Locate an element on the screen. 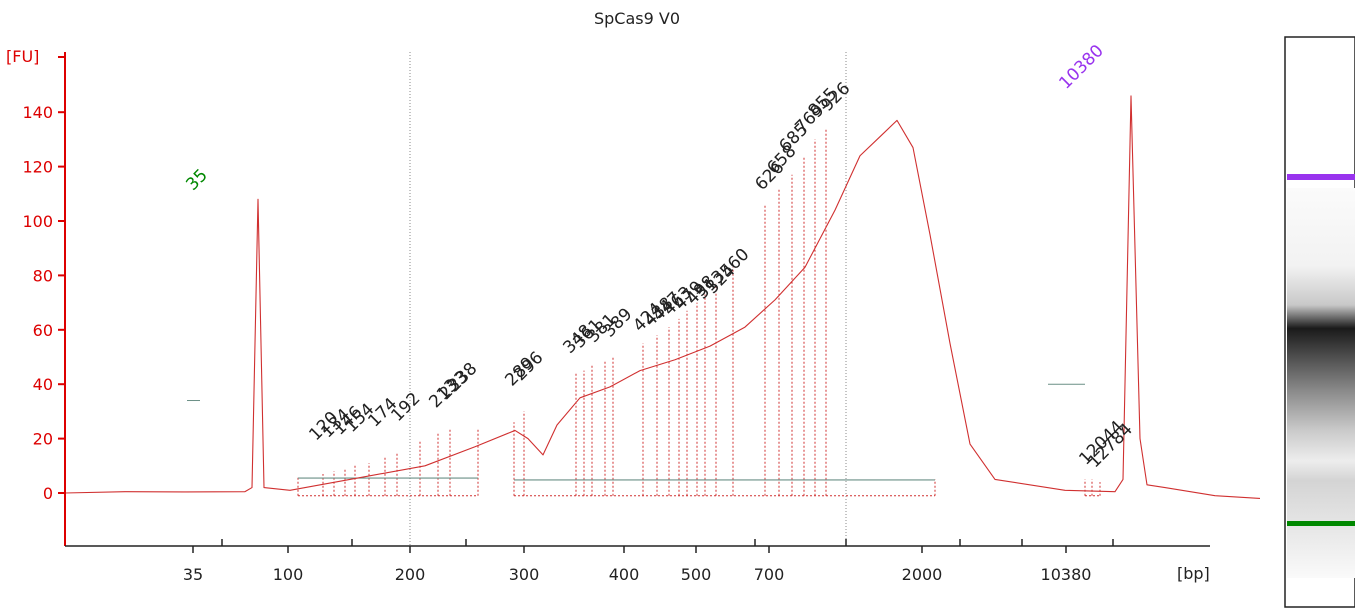  x-tick-label: 200 is located at coordinates (410, 574).